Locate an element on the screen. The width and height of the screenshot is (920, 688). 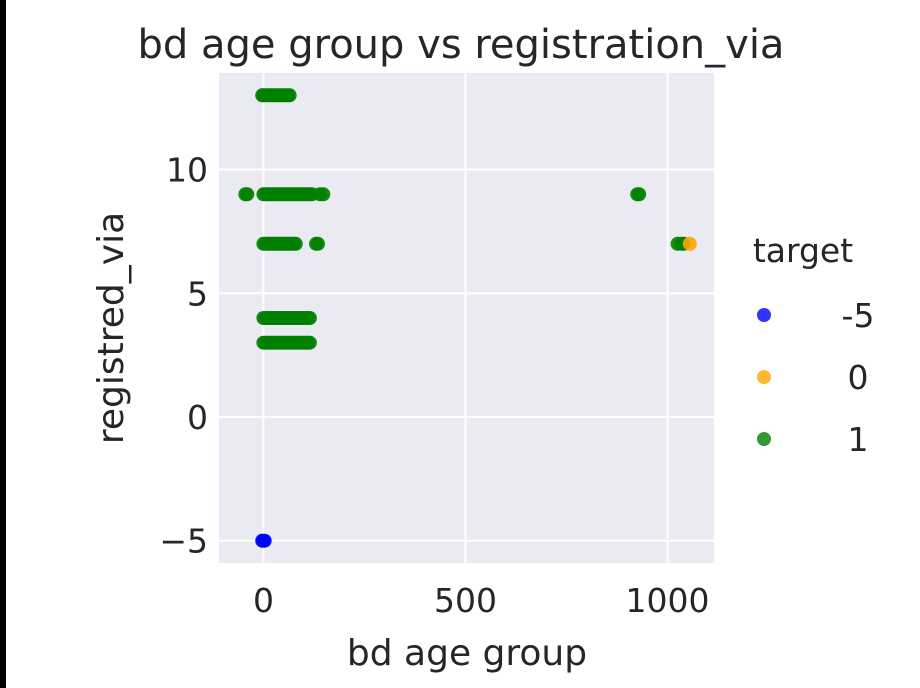
y-tick-label: 5 is located at coordinates (197, 293).